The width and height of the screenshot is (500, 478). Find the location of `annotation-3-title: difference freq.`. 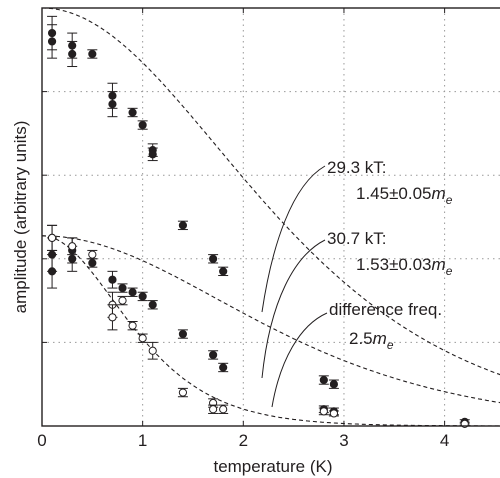

annotation-3-title: difference freq. is located at coordinates (385, 309).